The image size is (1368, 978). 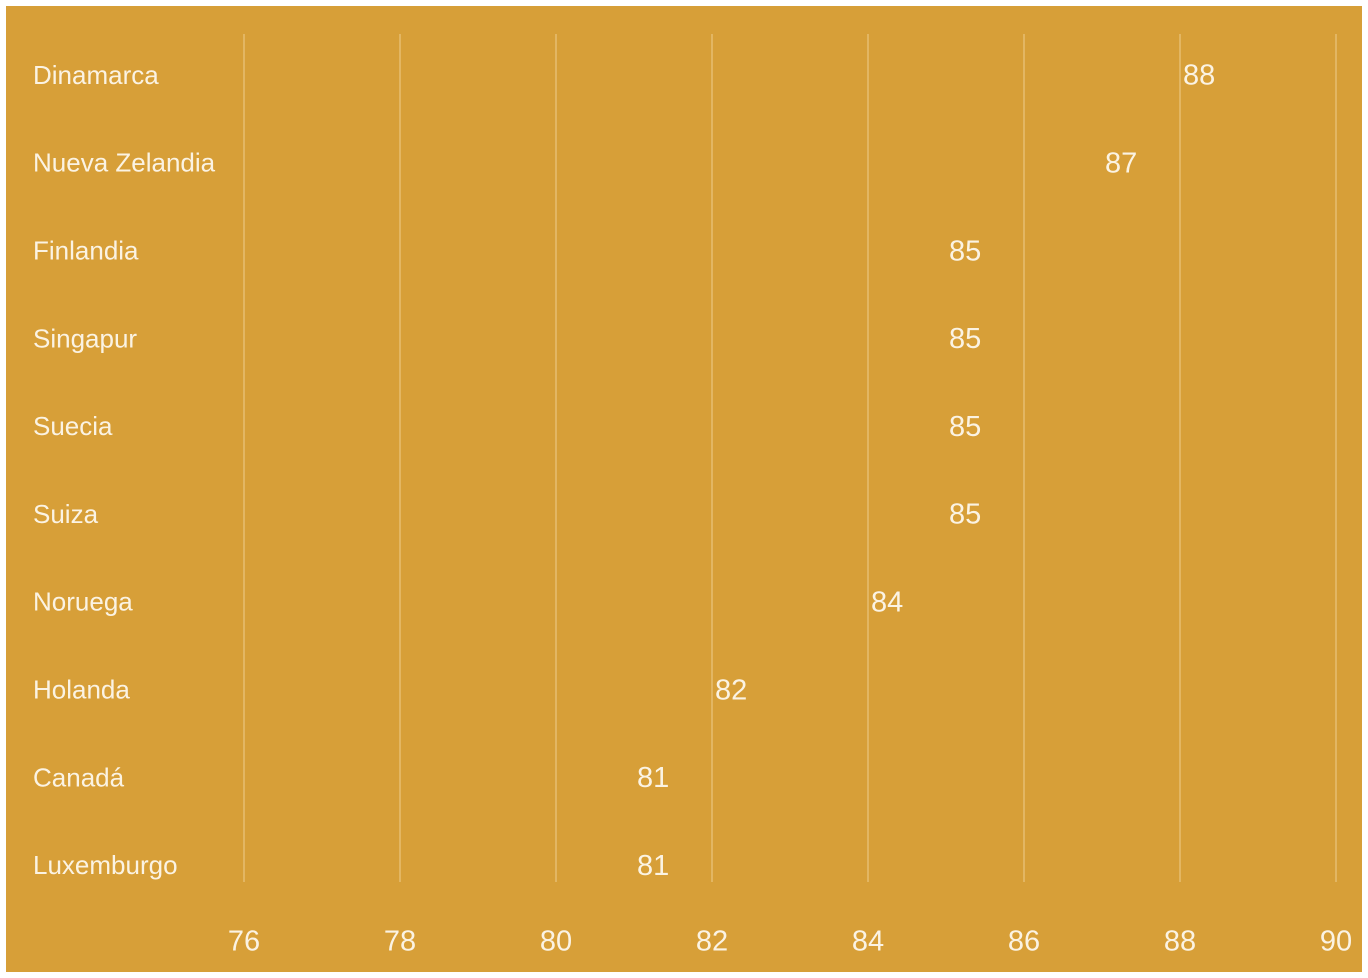 I want to click on x-tick-label: 76, so click(x=244, y=942).